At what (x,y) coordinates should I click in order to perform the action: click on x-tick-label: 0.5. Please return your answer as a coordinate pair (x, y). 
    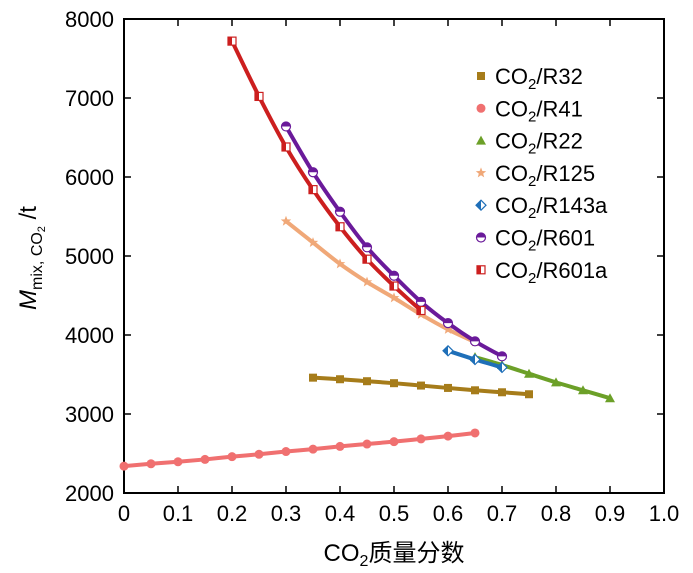
    Looking at the image, I should click on (394, 513).